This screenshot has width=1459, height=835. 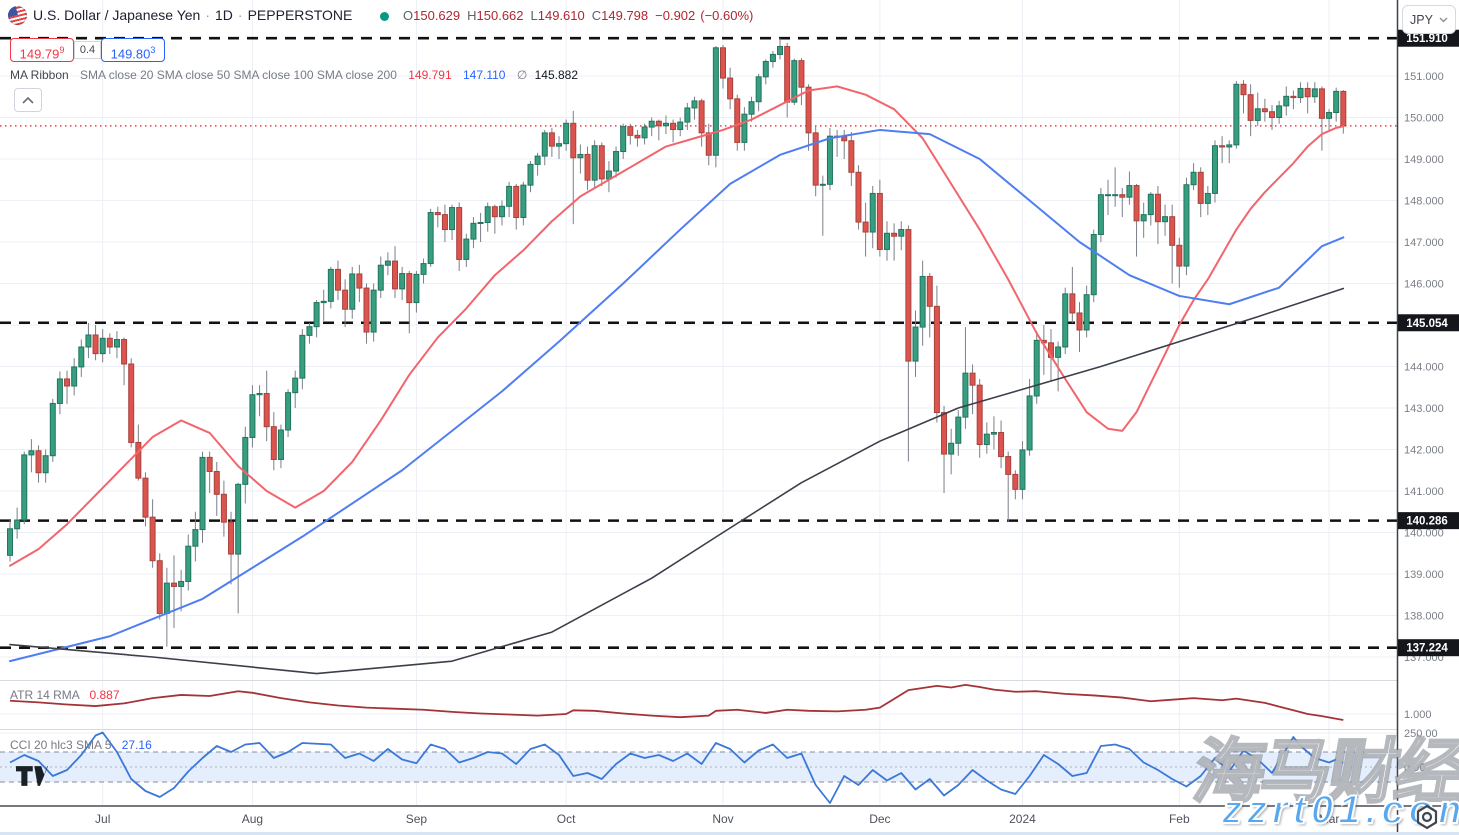 I want to click on atr-line, so click(x=676, y=702).